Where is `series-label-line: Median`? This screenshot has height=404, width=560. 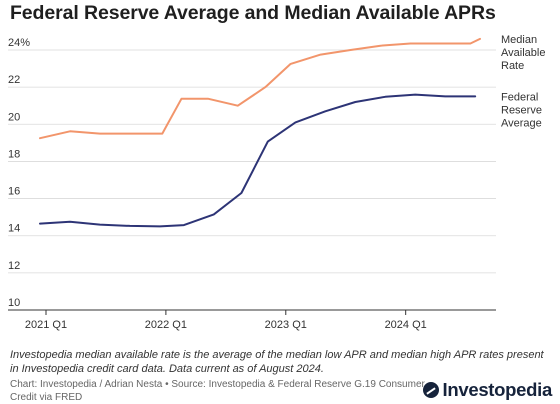 series-label-line: Median is located at coordinates (519, 40).